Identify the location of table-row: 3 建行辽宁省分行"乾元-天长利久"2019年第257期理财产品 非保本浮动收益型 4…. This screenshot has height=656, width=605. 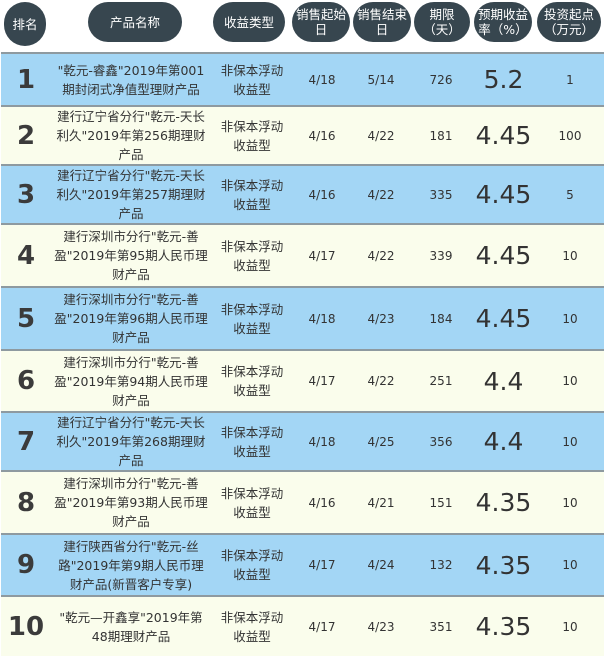
(302, 194).